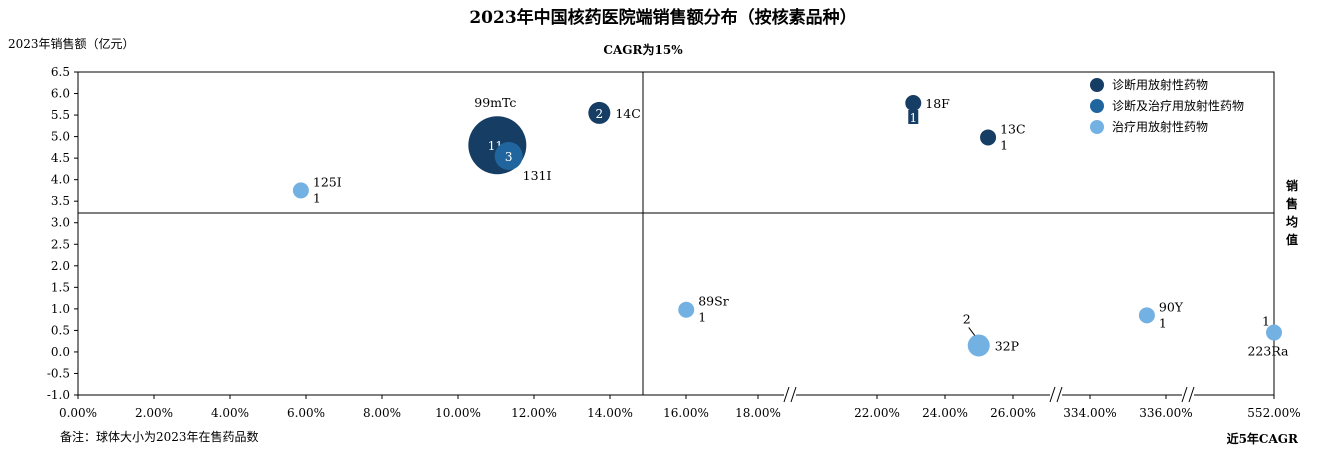  Describe the element at coordinates (300, 190) in the screenshot. I see `bubble-125i` at that location.